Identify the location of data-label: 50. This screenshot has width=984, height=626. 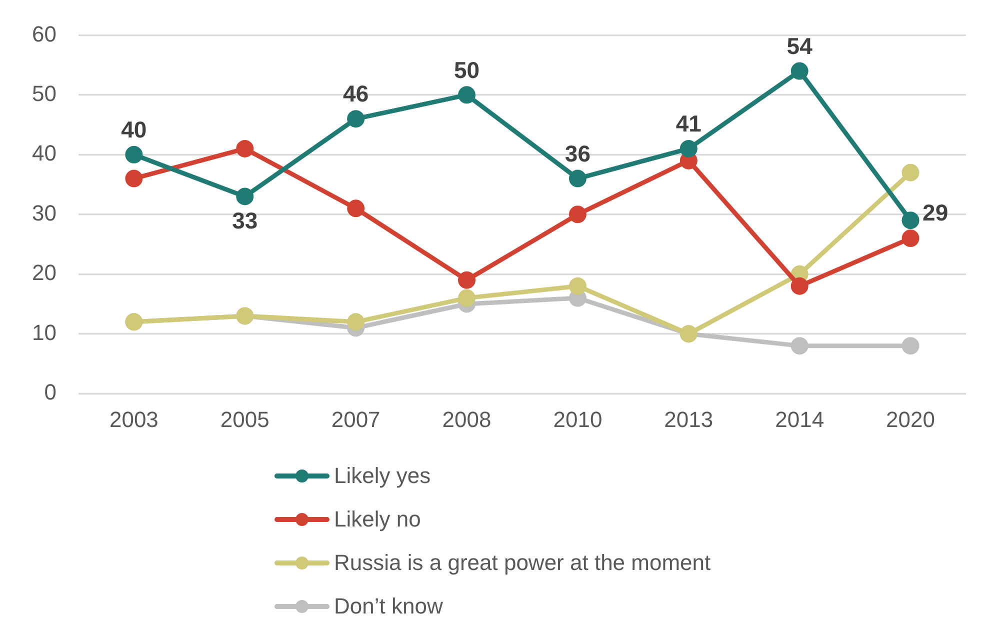
(467, 69).